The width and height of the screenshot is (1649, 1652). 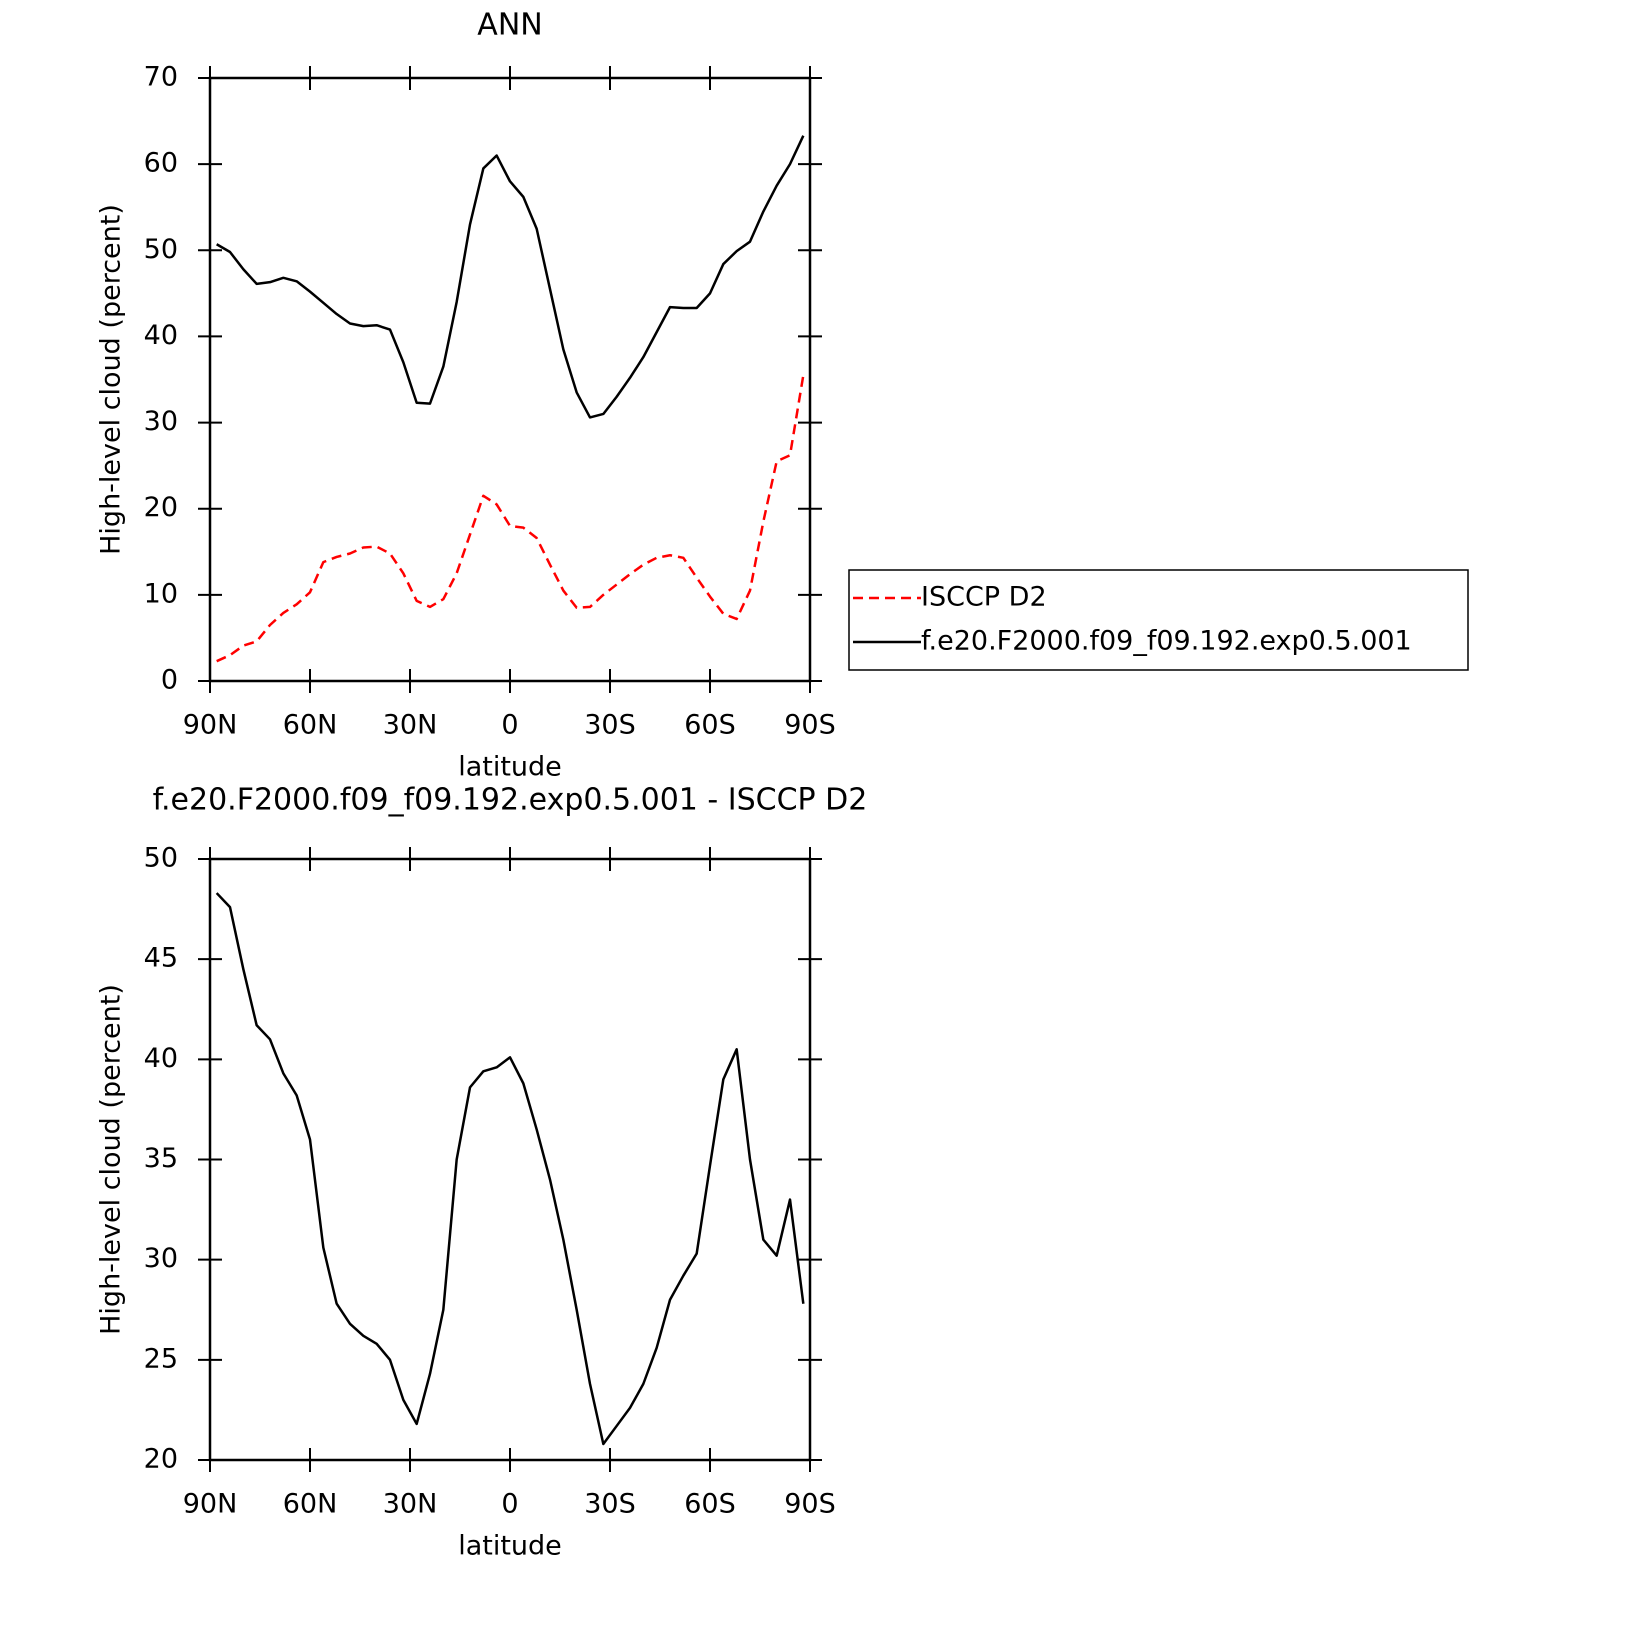 What do you see at coordinates (161, 958) in the screenshot?
I see `y-tick-label: 45` at bounding box center [161, 958].